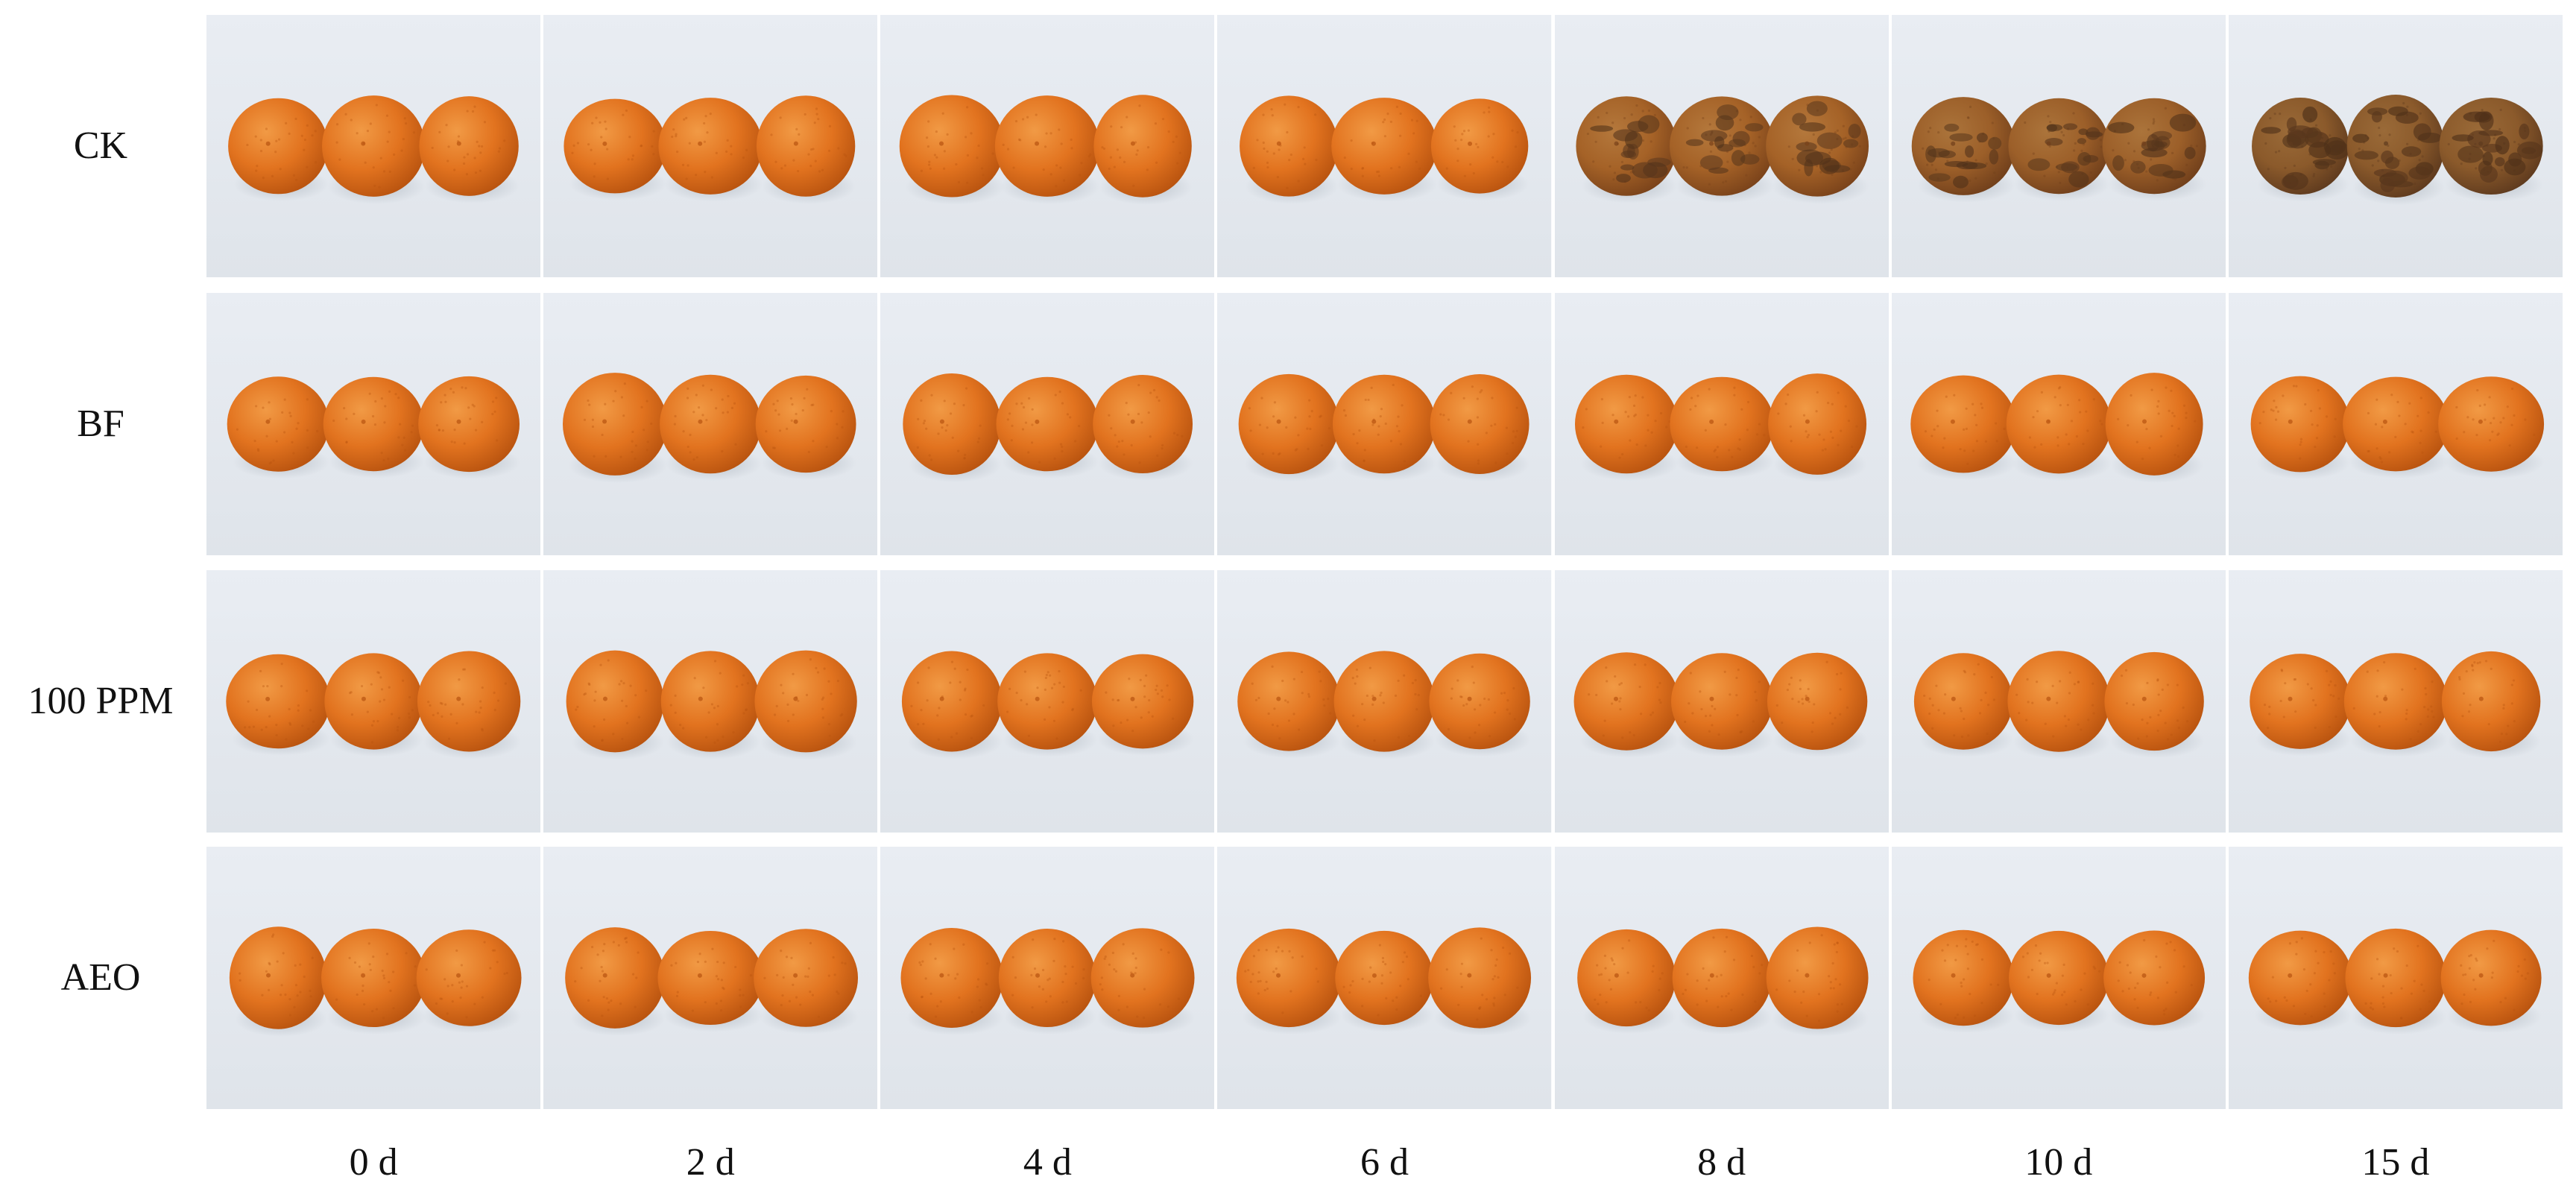 The width and height of the screenshot is (2576, 1197). Describe the element at coordinates (373, 1162) in the screenshot. I see `column-label: 0 d` at that location.